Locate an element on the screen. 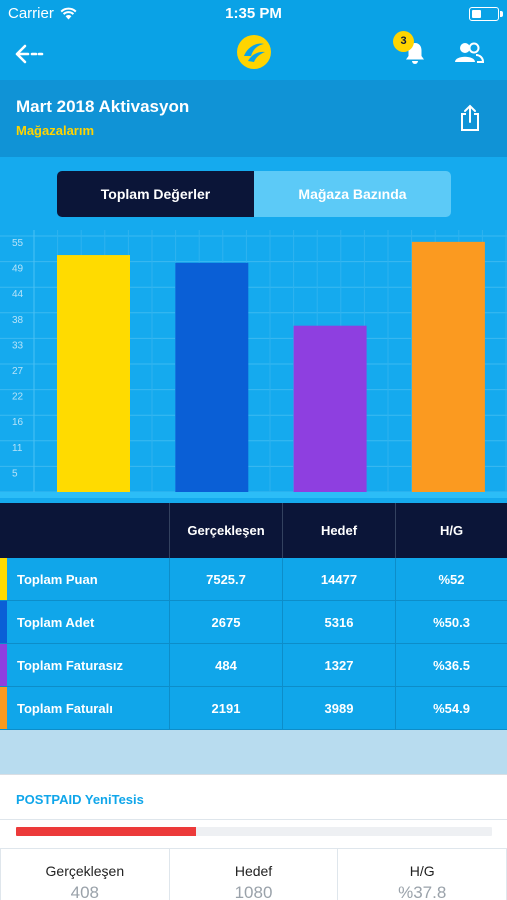  postpaid-progress-bar is located at coordinates (254, 831).